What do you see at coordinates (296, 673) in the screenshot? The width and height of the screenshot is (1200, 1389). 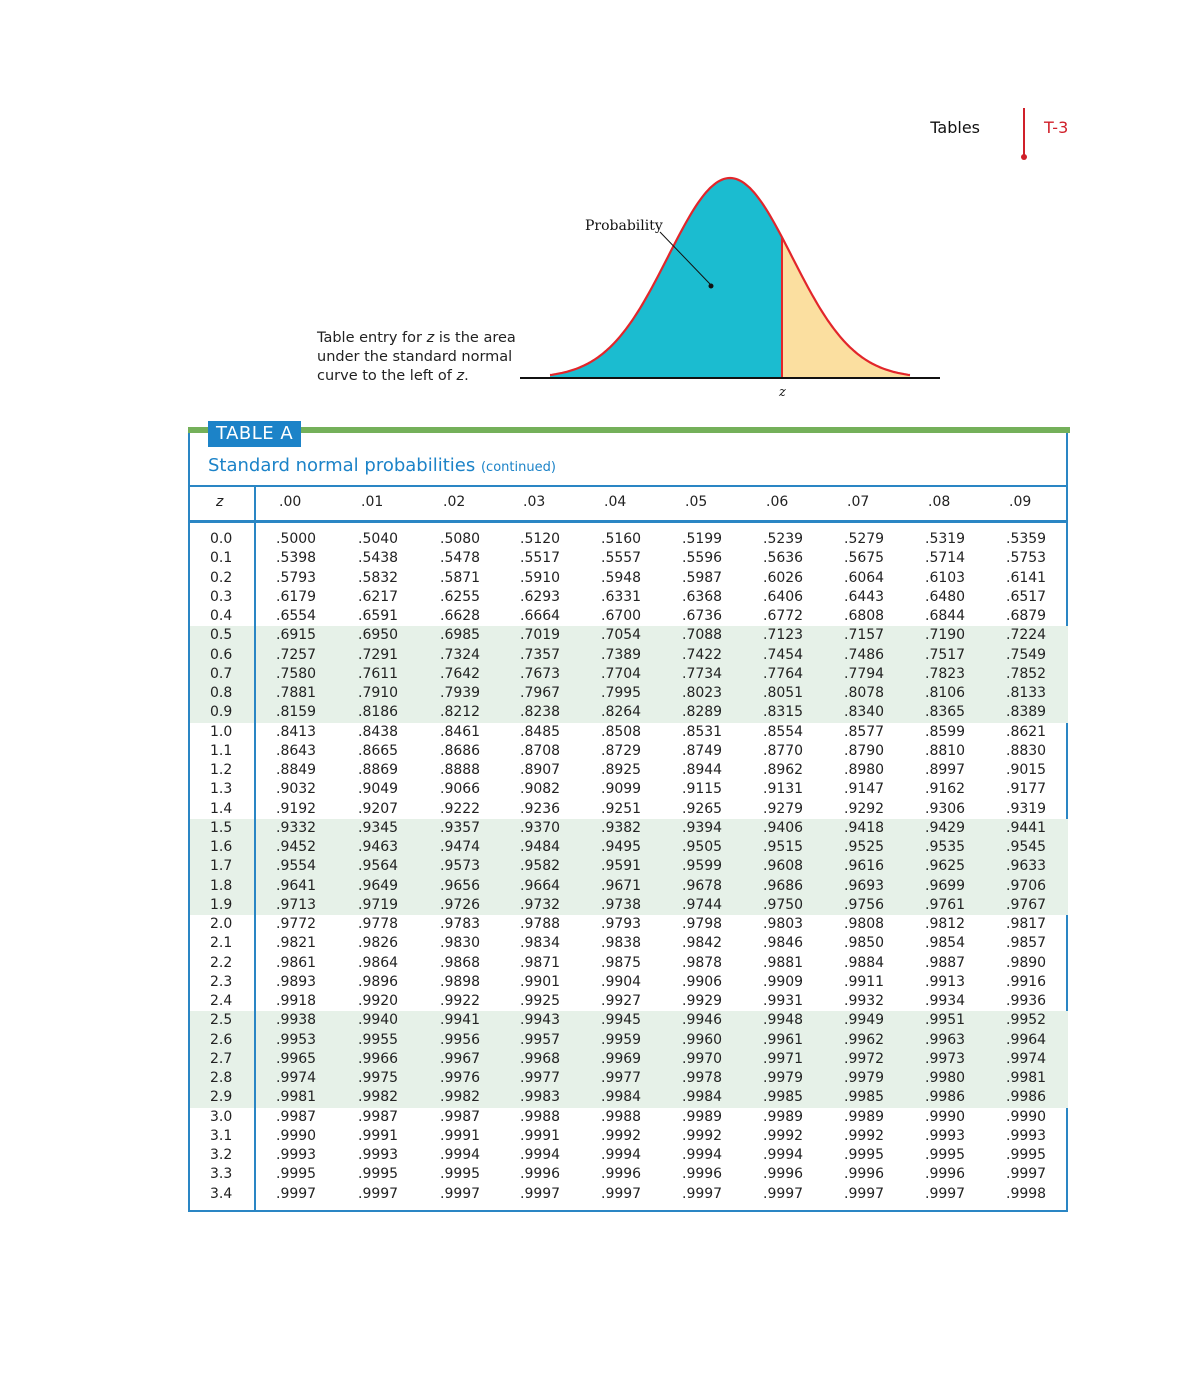 I see `probability-cell: .7580` at bounding box center [296, 673].